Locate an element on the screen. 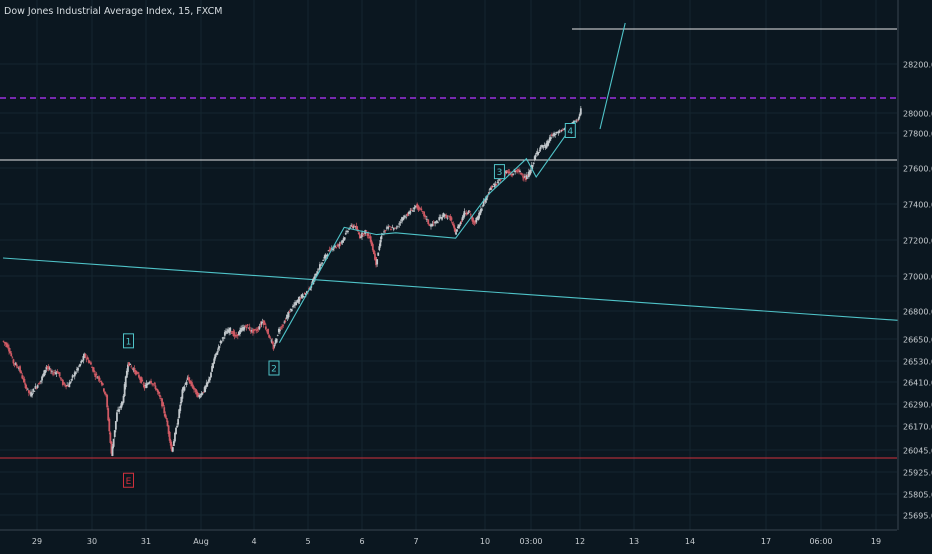  x-tick-label: 30 is located at coordinates (92, 541).